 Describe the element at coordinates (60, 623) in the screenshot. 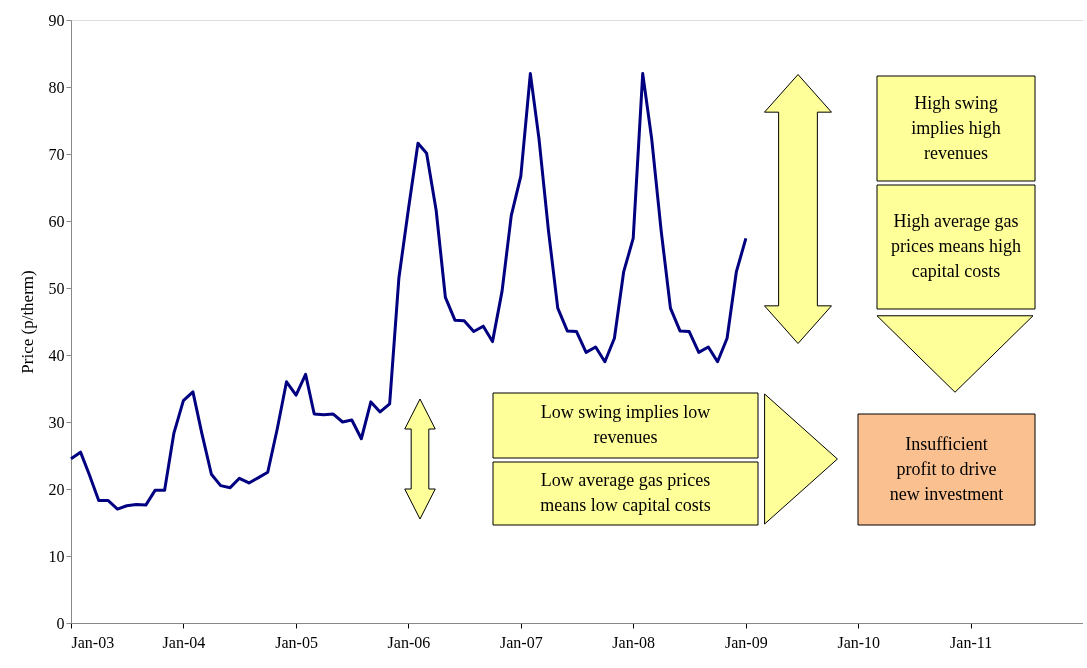

I see `y-tick-label: 0` at that location.